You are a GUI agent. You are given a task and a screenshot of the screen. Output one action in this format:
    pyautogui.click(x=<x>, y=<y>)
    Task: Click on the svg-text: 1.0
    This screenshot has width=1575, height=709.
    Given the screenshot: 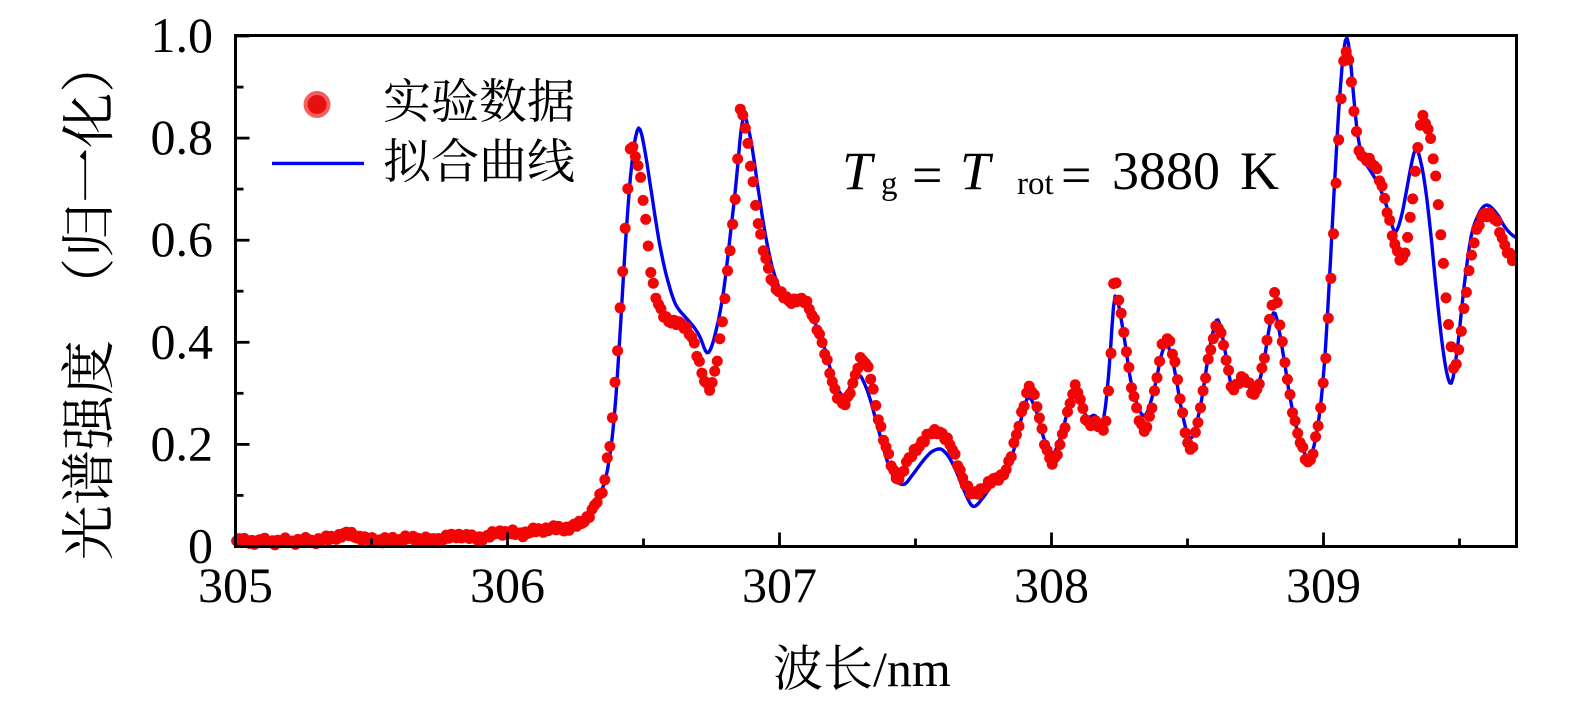 What is the action you would take?
    pyautogui.click(x=182, y=35)
    